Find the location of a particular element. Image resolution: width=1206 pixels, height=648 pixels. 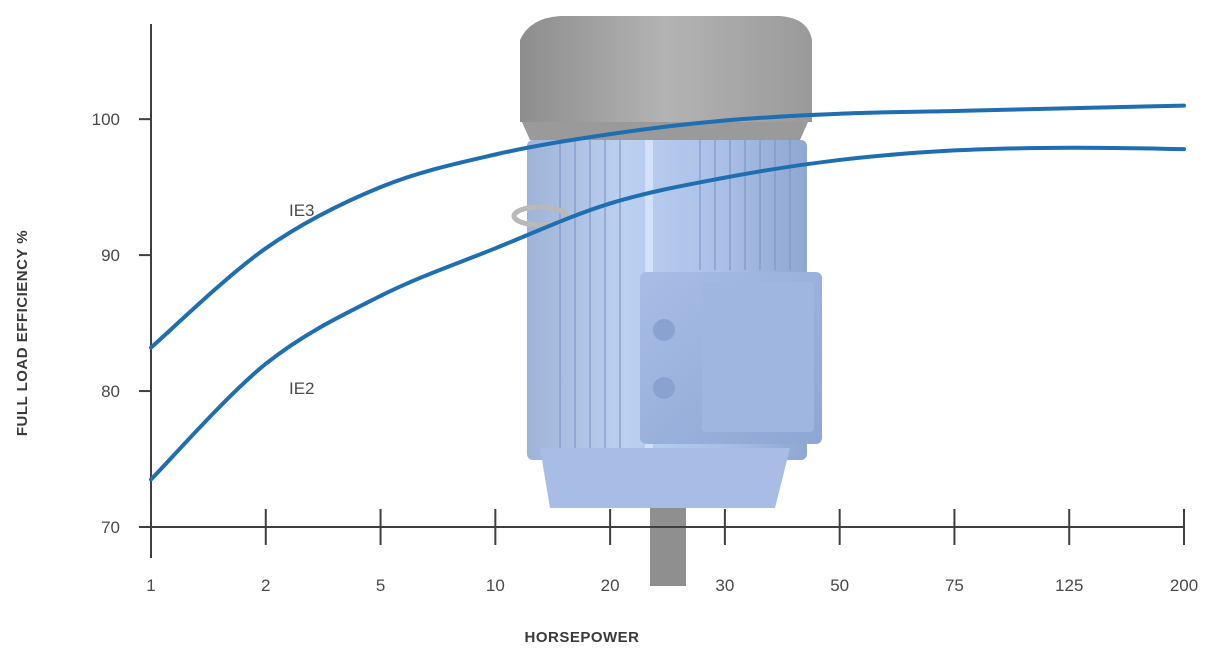

x-tick-label: 200 is located at coordinates (1184, 585).